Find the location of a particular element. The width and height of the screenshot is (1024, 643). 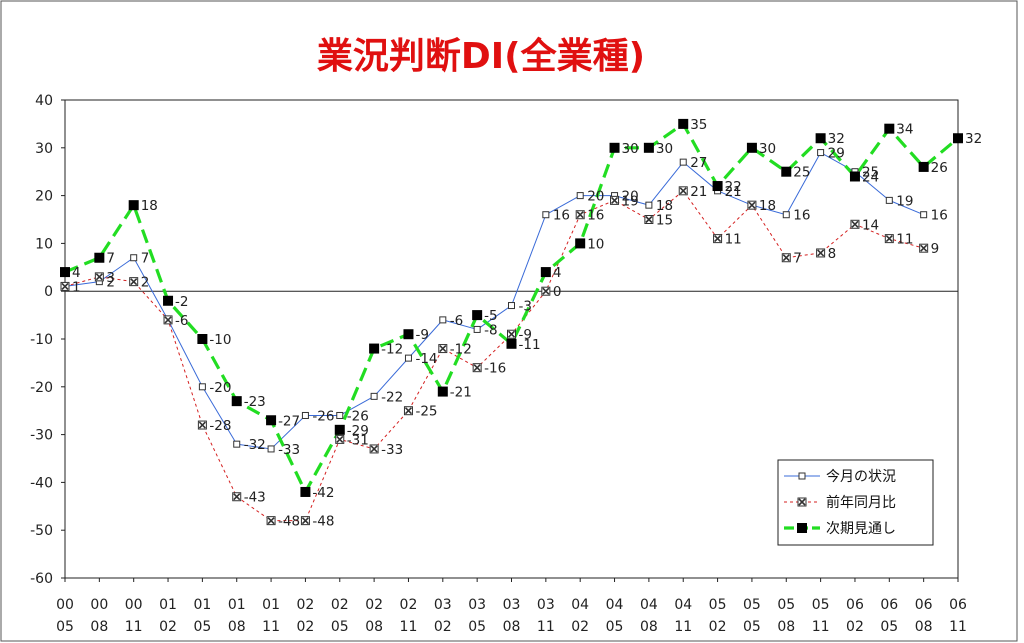

series-2-data-label: 24 is located at coordinates (870, 177).